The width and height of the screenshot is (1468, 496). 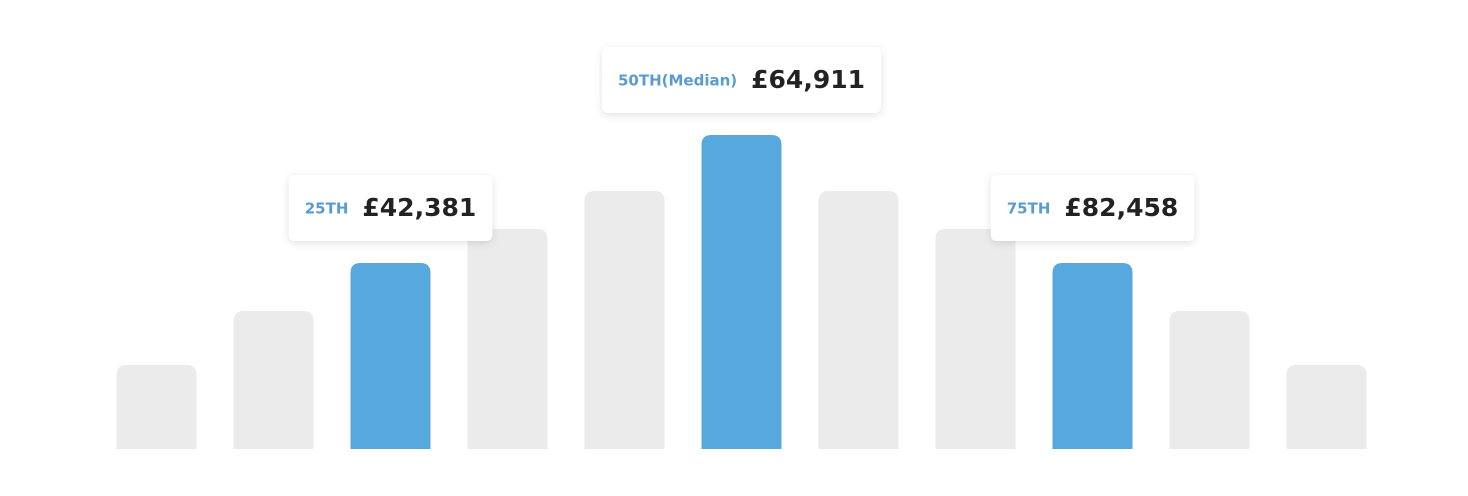 I want to click on salary-label: £64,911, so click(x=808, y=79).